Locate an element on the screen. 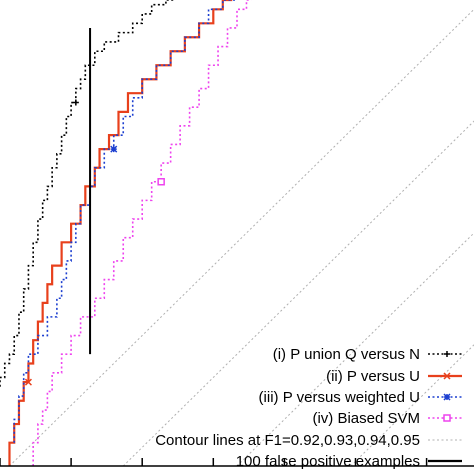  legend-label: (i) P union Q versus N is located at coordinates (346, 354).